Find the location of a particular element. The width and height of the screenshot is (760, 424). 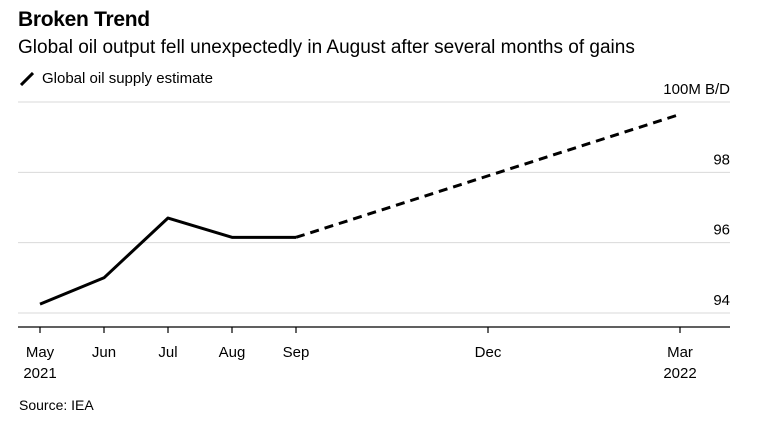

x-tick-label: Aug is located at coordinates (232, 352).